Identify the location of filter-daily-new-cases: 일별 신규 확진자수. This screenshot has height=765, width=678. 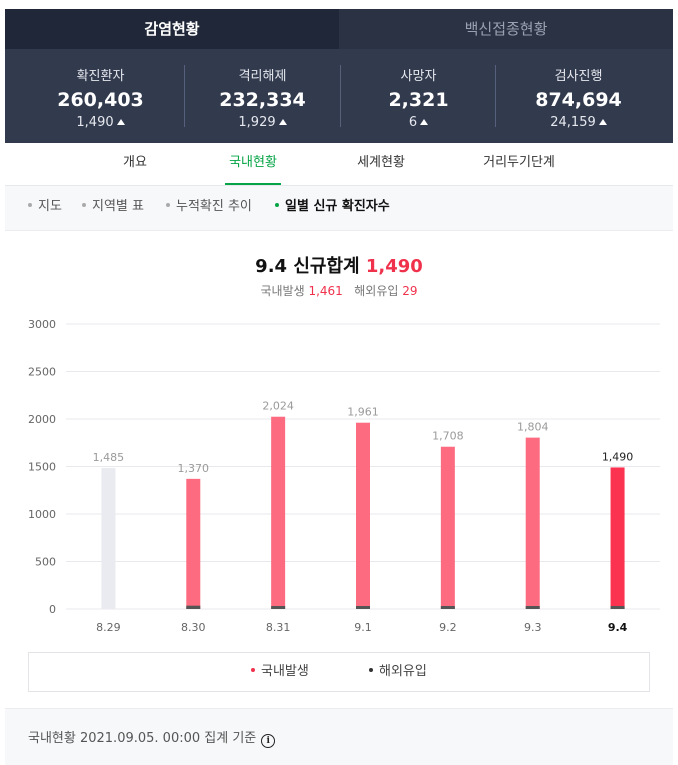
(332, 207).